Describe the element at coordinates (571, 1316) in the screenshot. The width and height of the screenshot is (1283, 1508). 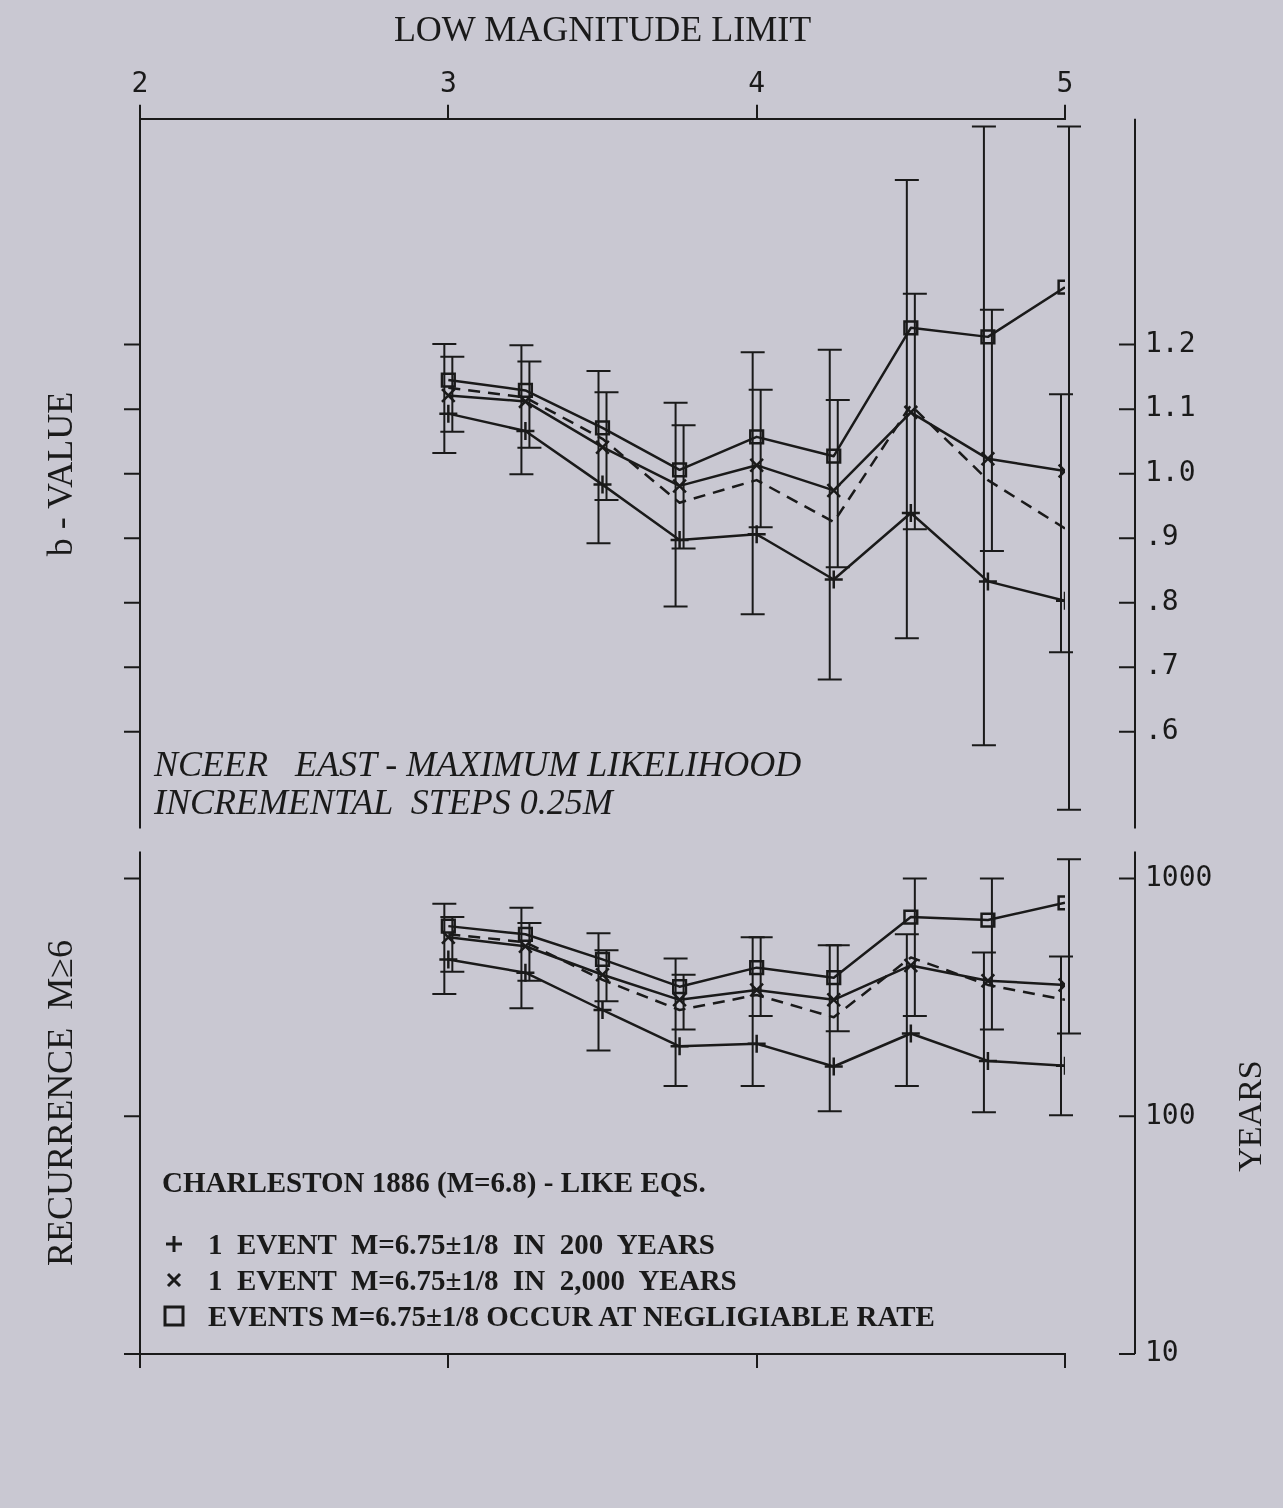
I see `legend-label: EVENTS M=6.75±1/8 OCCUR AT NEGLIGIABLE RATE` at that location.